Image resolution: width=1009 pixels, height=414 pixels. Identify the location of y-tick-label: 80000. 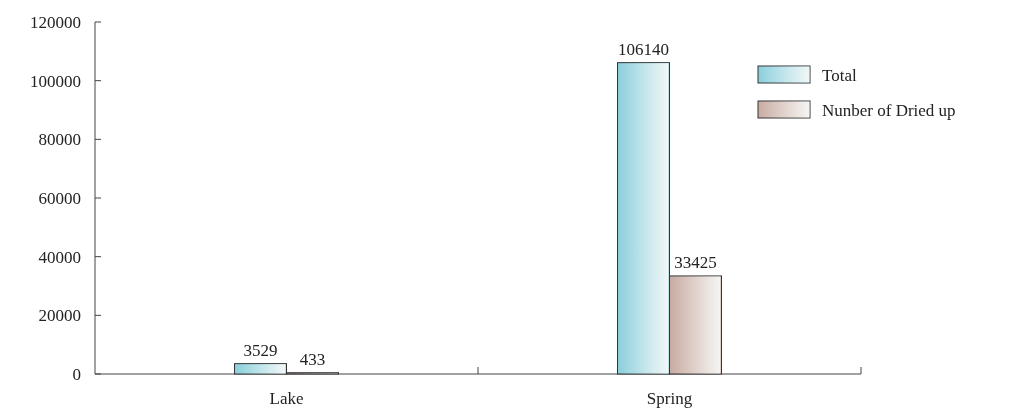
(59, 140).